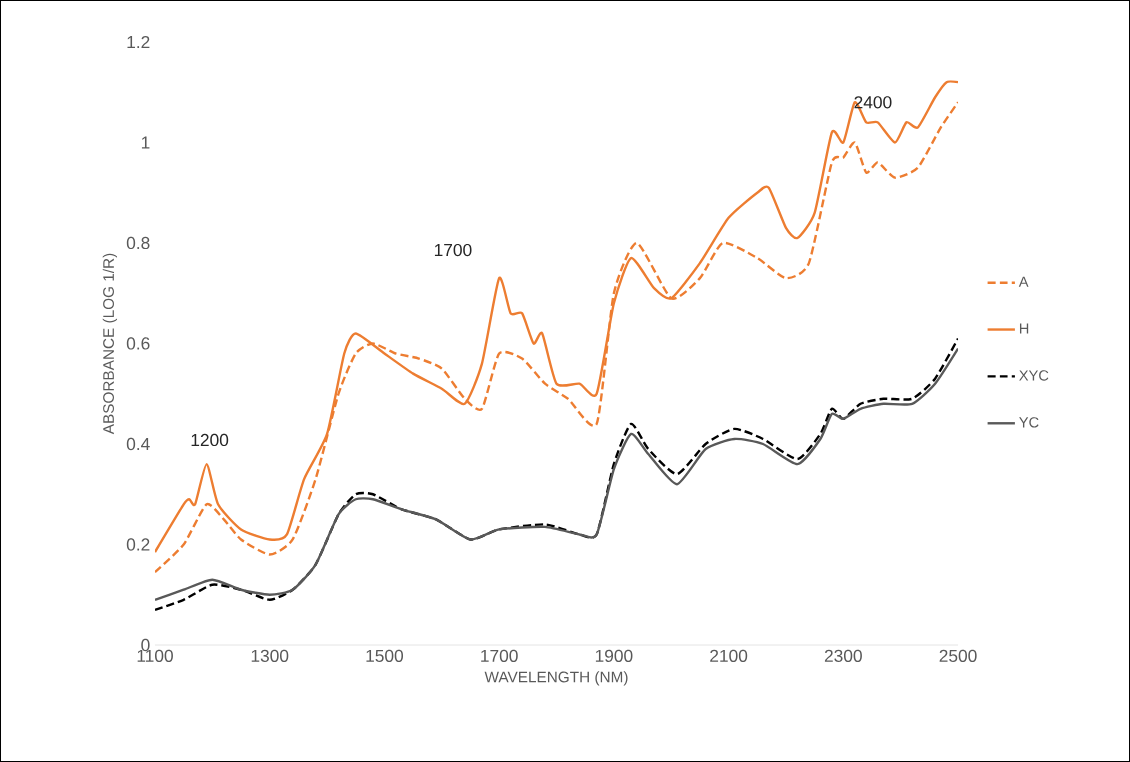 This screenshot has height=762, width=1130. I want to click on x-tick-label: 1300, so click(270, 655).